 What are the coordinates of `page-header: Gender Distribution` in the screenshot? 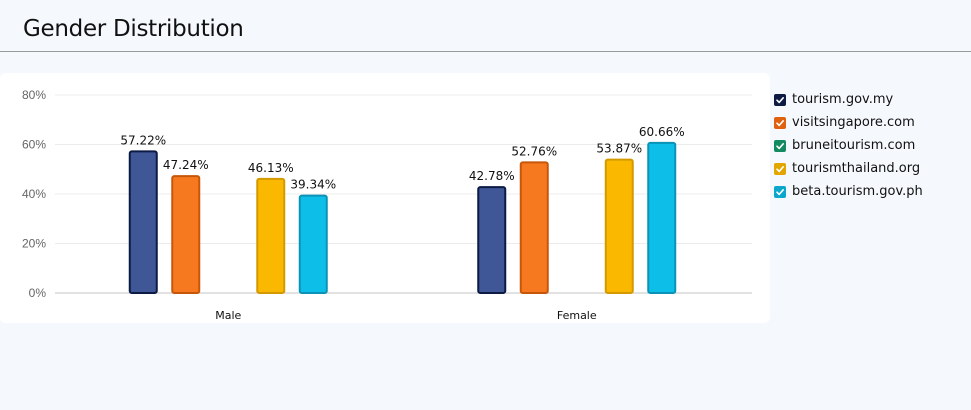 It's located at (485, 26).